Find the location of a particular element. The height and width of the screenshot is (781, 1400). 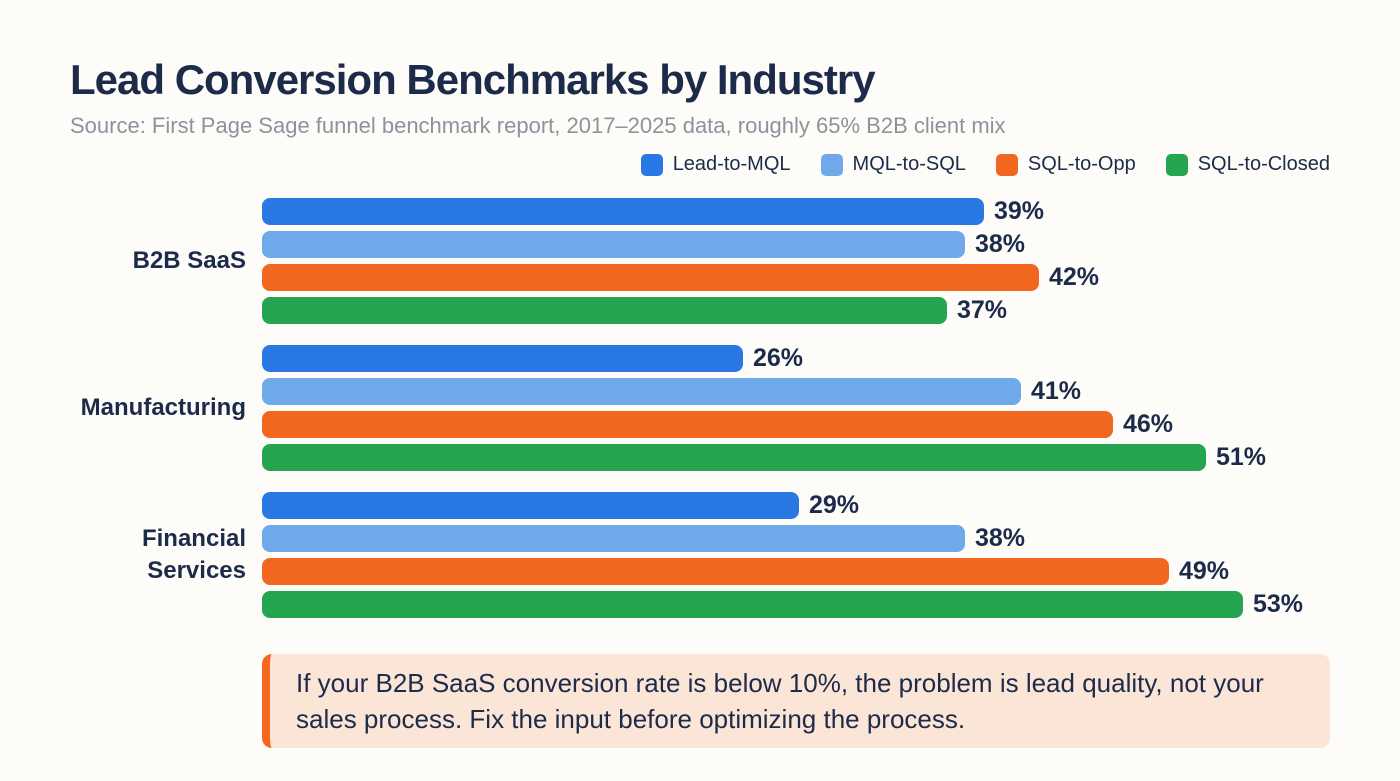

legend-item-sql-to-closed: SQL-to-Closed is located at coordinates (1247, 164).